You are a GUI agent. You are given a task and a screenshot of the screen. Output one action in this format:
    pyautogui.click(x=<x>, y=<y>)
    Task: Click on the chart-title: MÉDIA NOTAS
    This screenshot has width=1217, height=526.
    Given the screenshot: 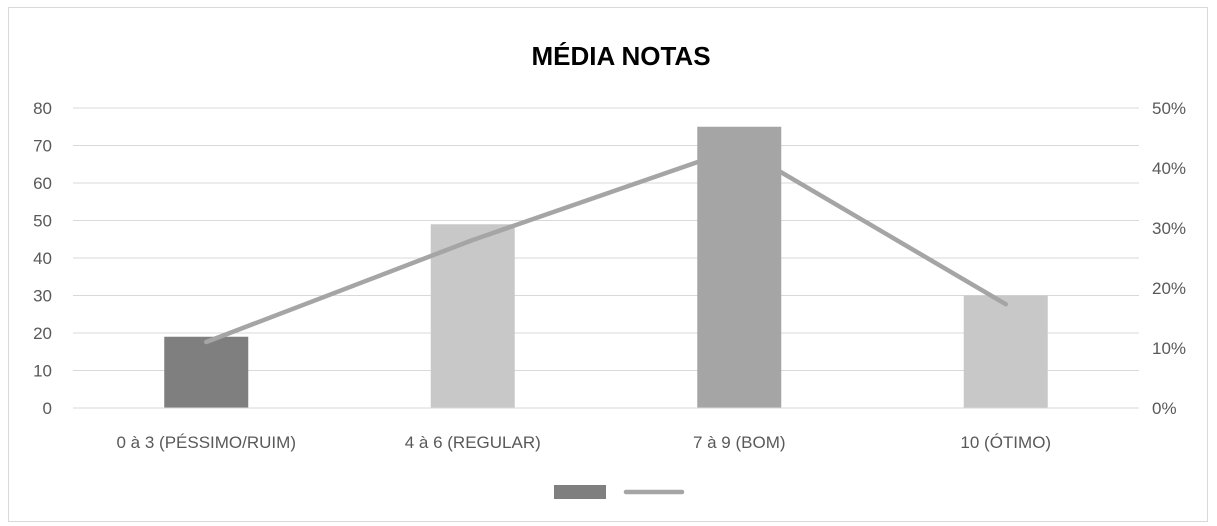 What is the action you would take?
    pyautogui.click(x=620, y=56)
    